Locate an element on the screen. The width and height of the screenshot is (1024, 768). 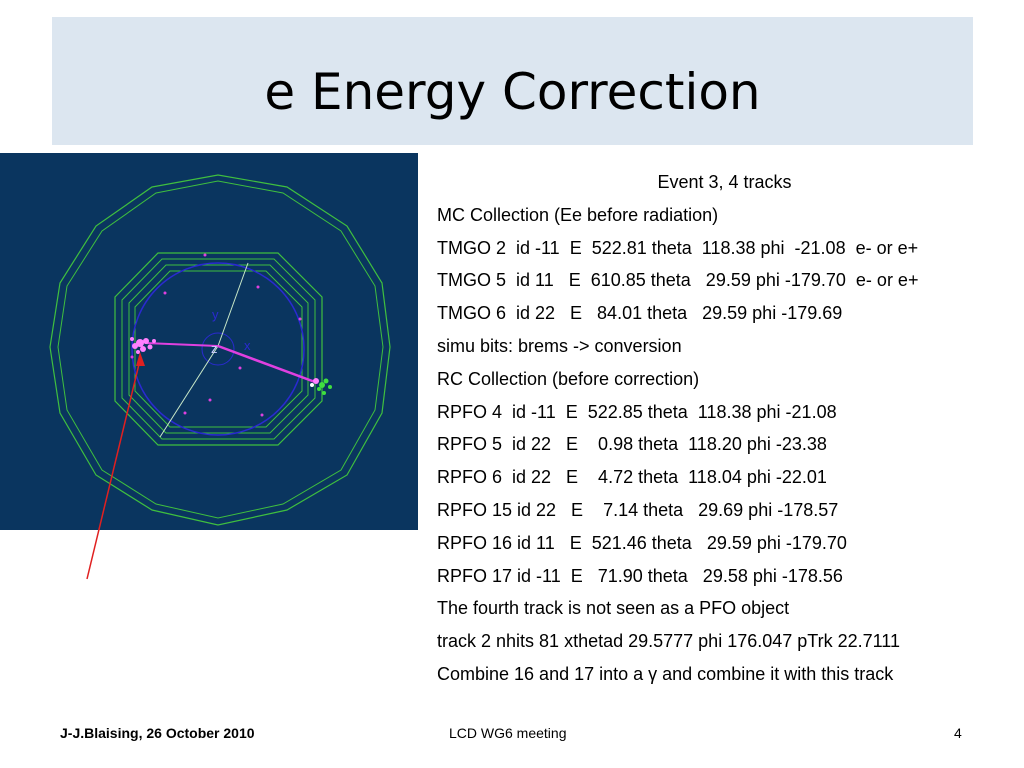
detail-line: simu bits: brems -> conversion is located at coordinates (559, 345).